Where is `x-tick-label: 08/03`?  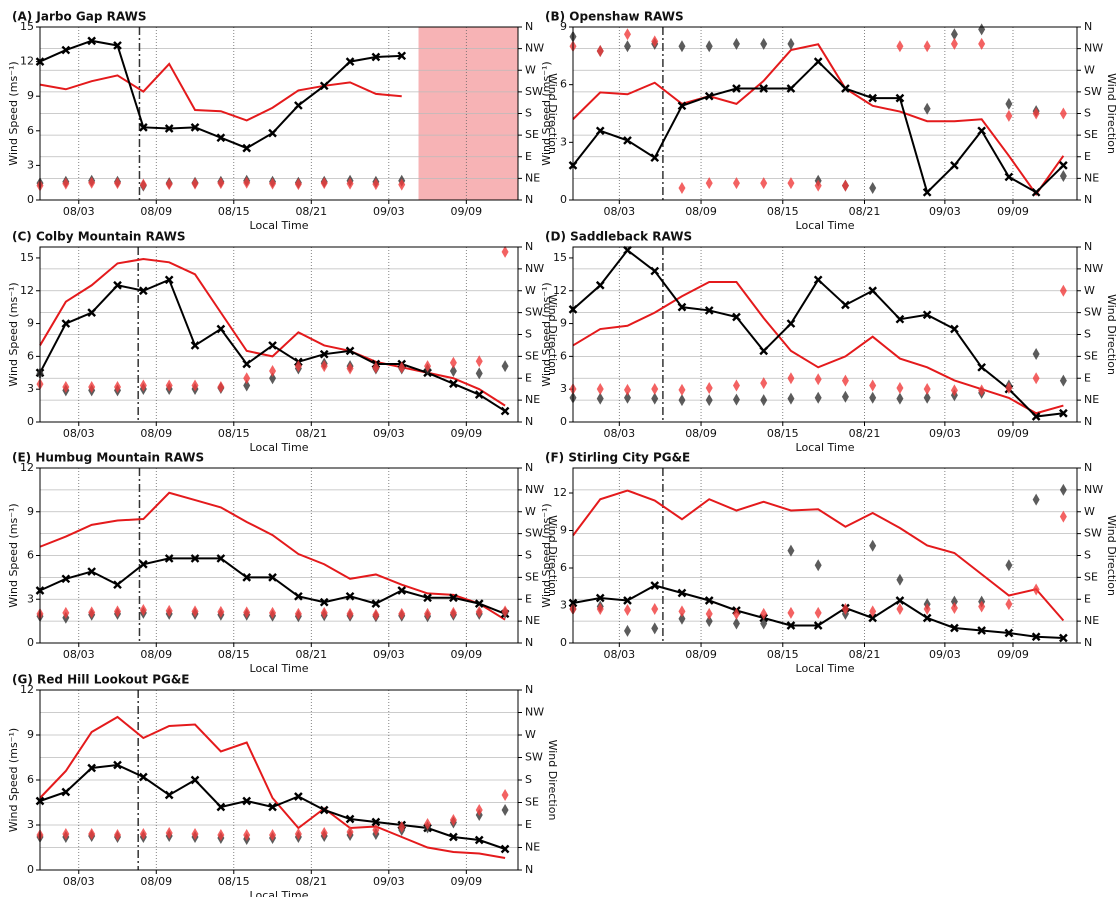
x-tick-label: 08/03 is located at coordinates (619, 654).